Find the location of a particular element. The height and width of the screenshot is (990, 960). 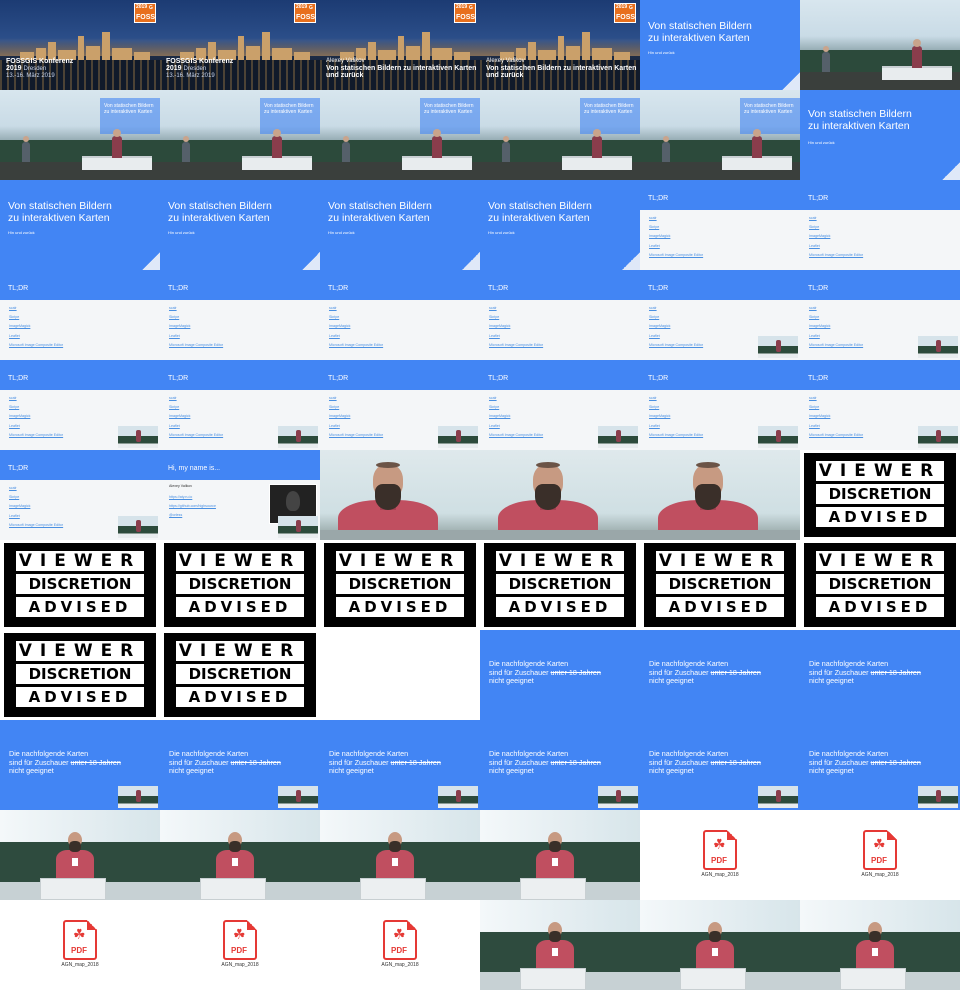

audience-figure is located at coordinates (506, 149).